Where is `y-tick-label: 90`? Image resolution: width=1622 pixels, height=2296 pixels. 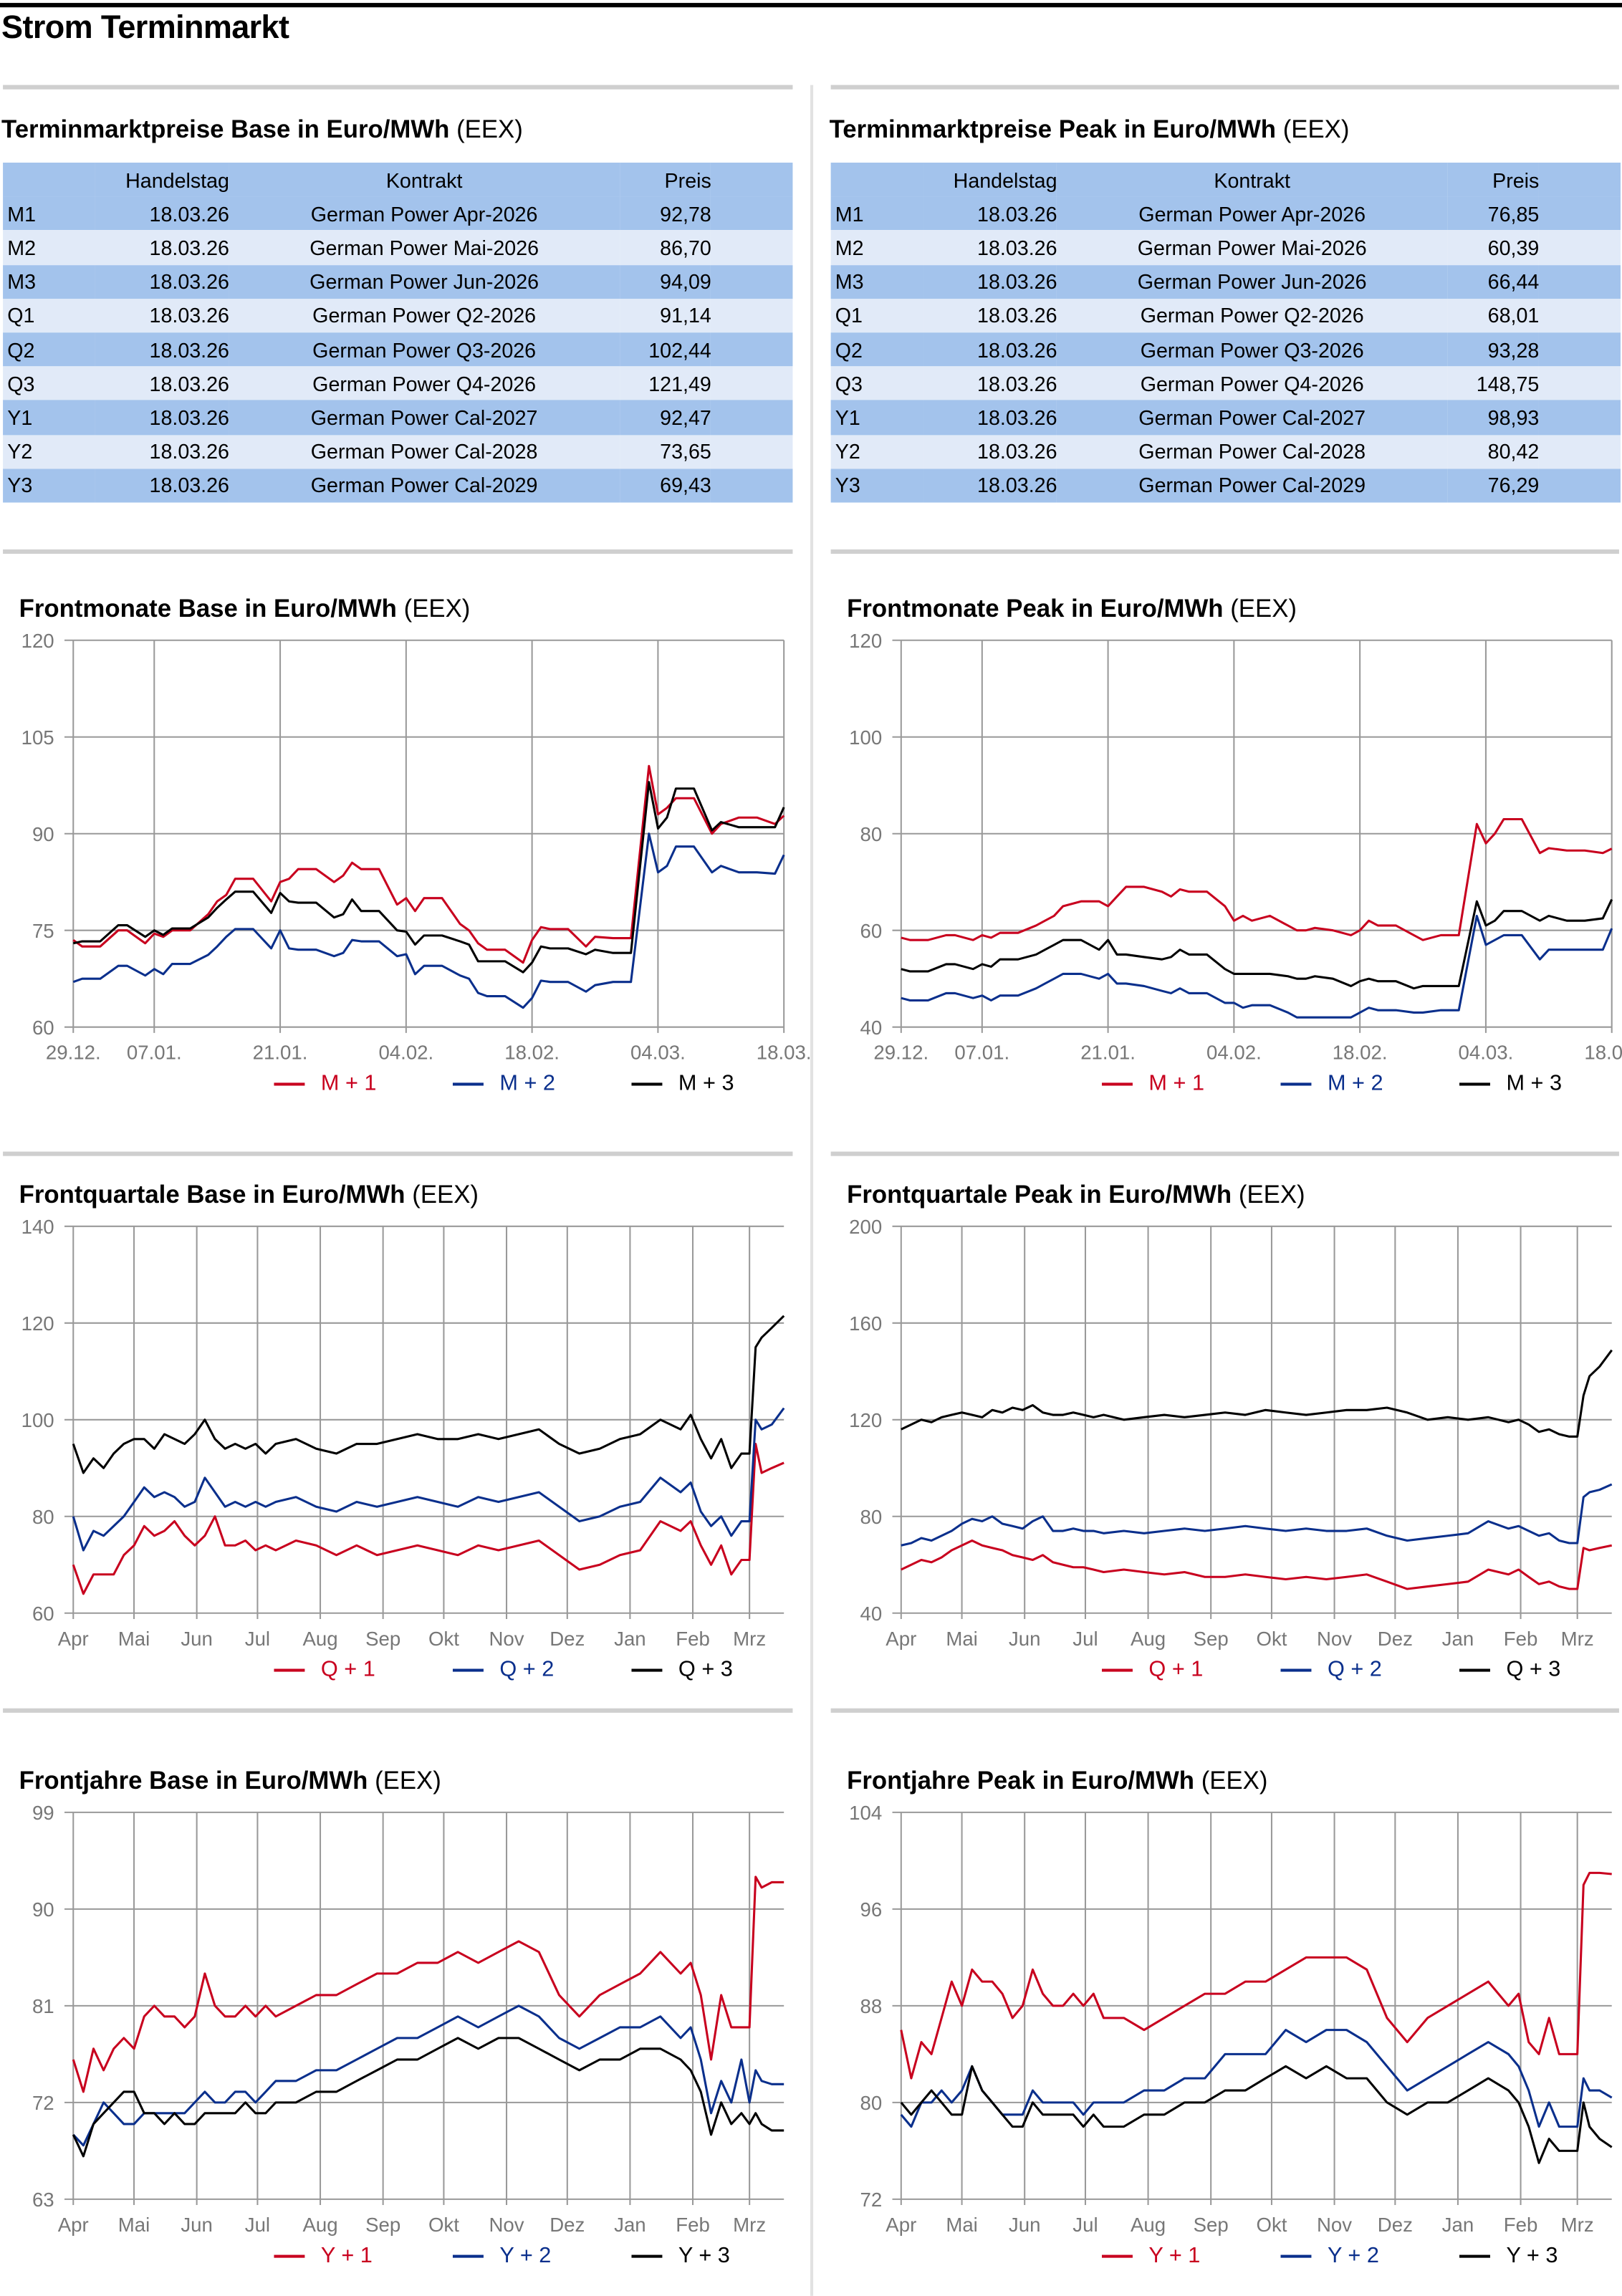
y-tick-label: 90 is located at coordinates (43, 834).